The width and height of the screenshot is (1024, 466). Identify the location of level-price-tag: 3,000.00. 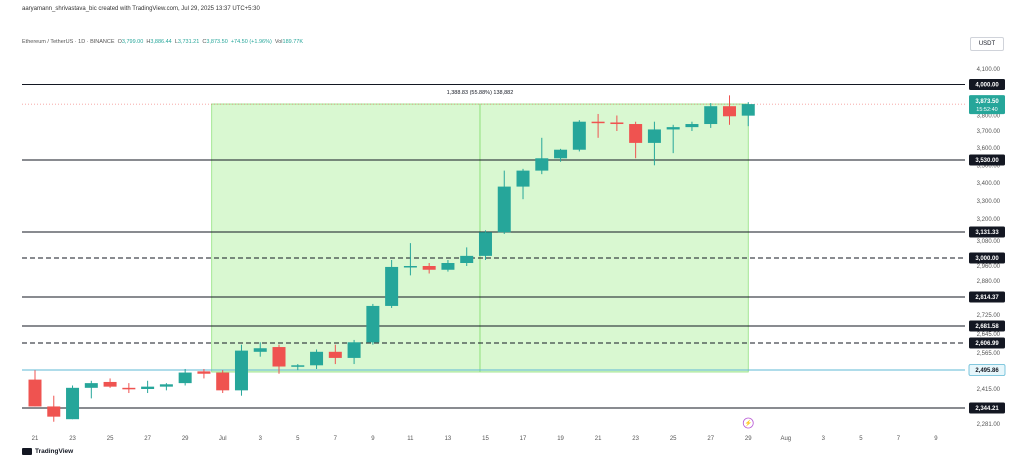
(987, 259).